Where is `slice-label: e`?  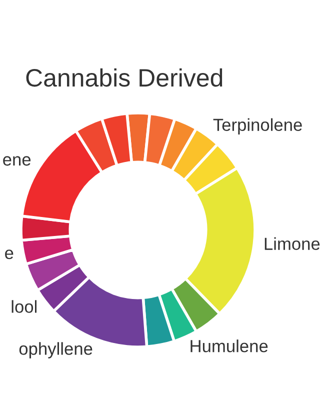
slice-label: e is located at coordinates (9, 255).